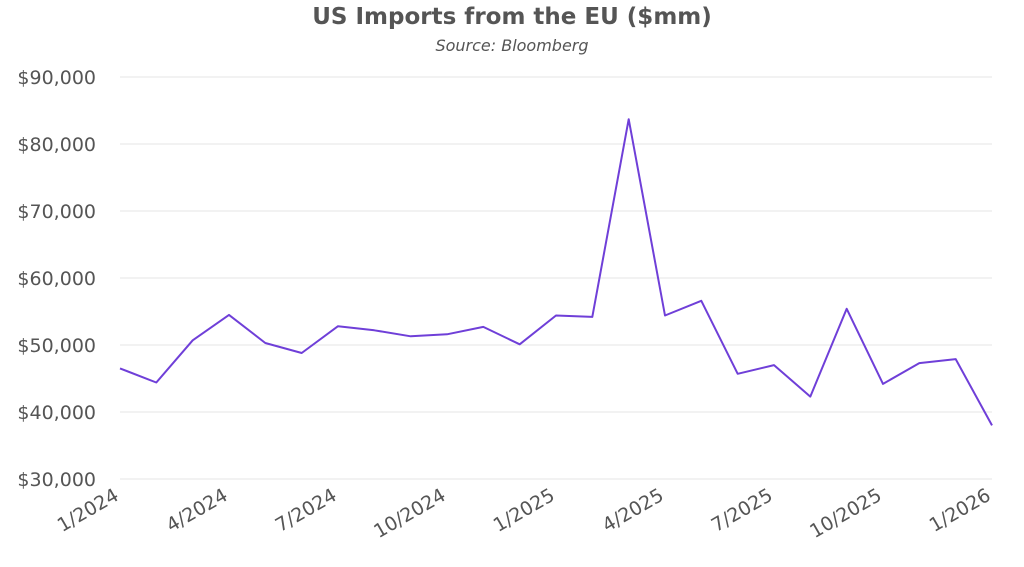 The width and height of the screenshot is (1024, 567). Describe the element at coordinates (56, 279) in the screenshot. I see `y-tick-label: $60,000` at that location.